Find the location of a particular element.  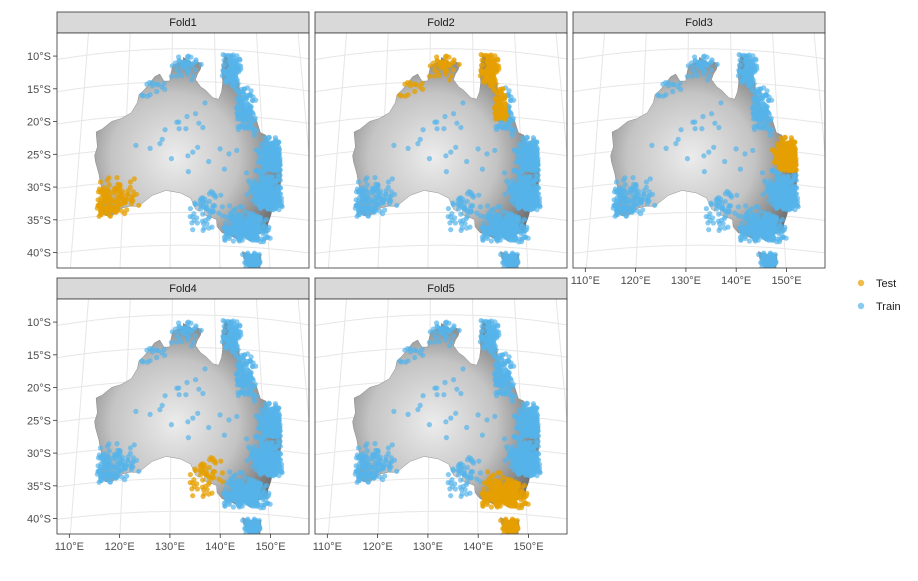

facet-label: Fold4 is located at coordinates (183, 289).